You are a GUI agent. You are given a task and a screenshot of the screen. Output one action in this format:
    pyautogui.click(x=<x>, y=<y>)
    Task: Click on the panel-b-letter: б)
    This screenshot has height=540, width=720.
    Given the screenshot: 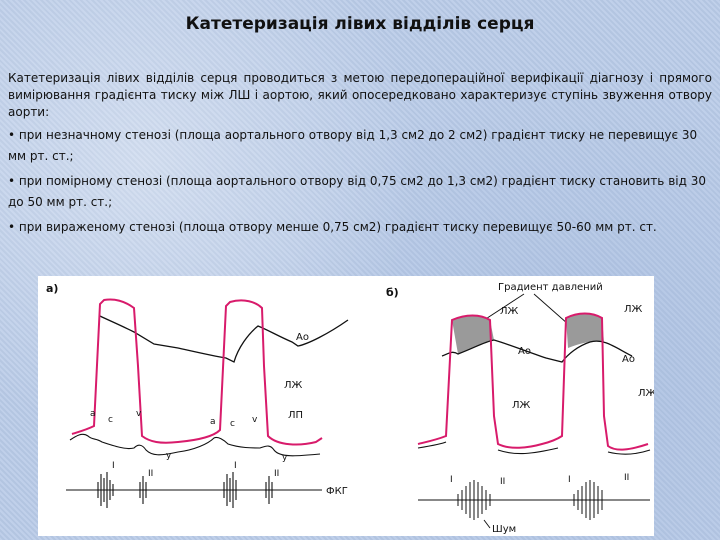 What is the action you would take?
    pyautogui.click(x=392, y=292)
    